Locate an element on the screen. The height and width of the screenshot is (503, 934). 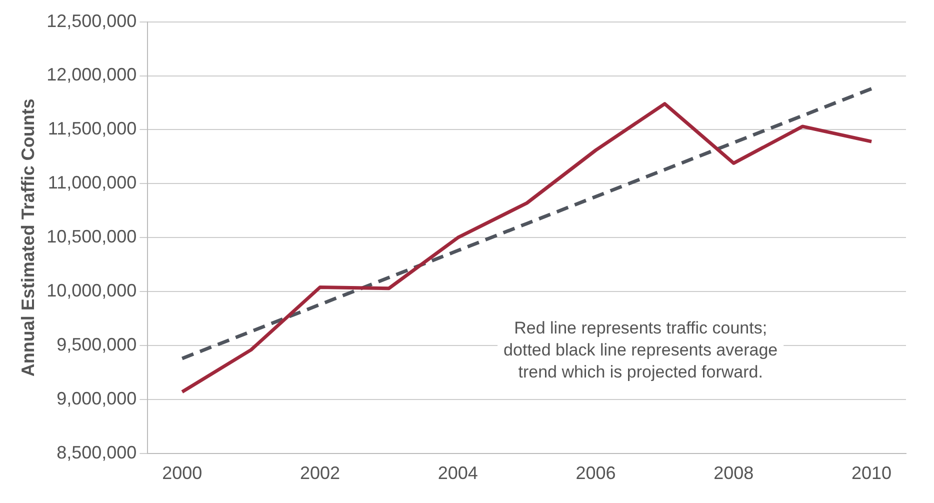
y-tick-label: 9,000,000 is located at coordinates (96, 398).